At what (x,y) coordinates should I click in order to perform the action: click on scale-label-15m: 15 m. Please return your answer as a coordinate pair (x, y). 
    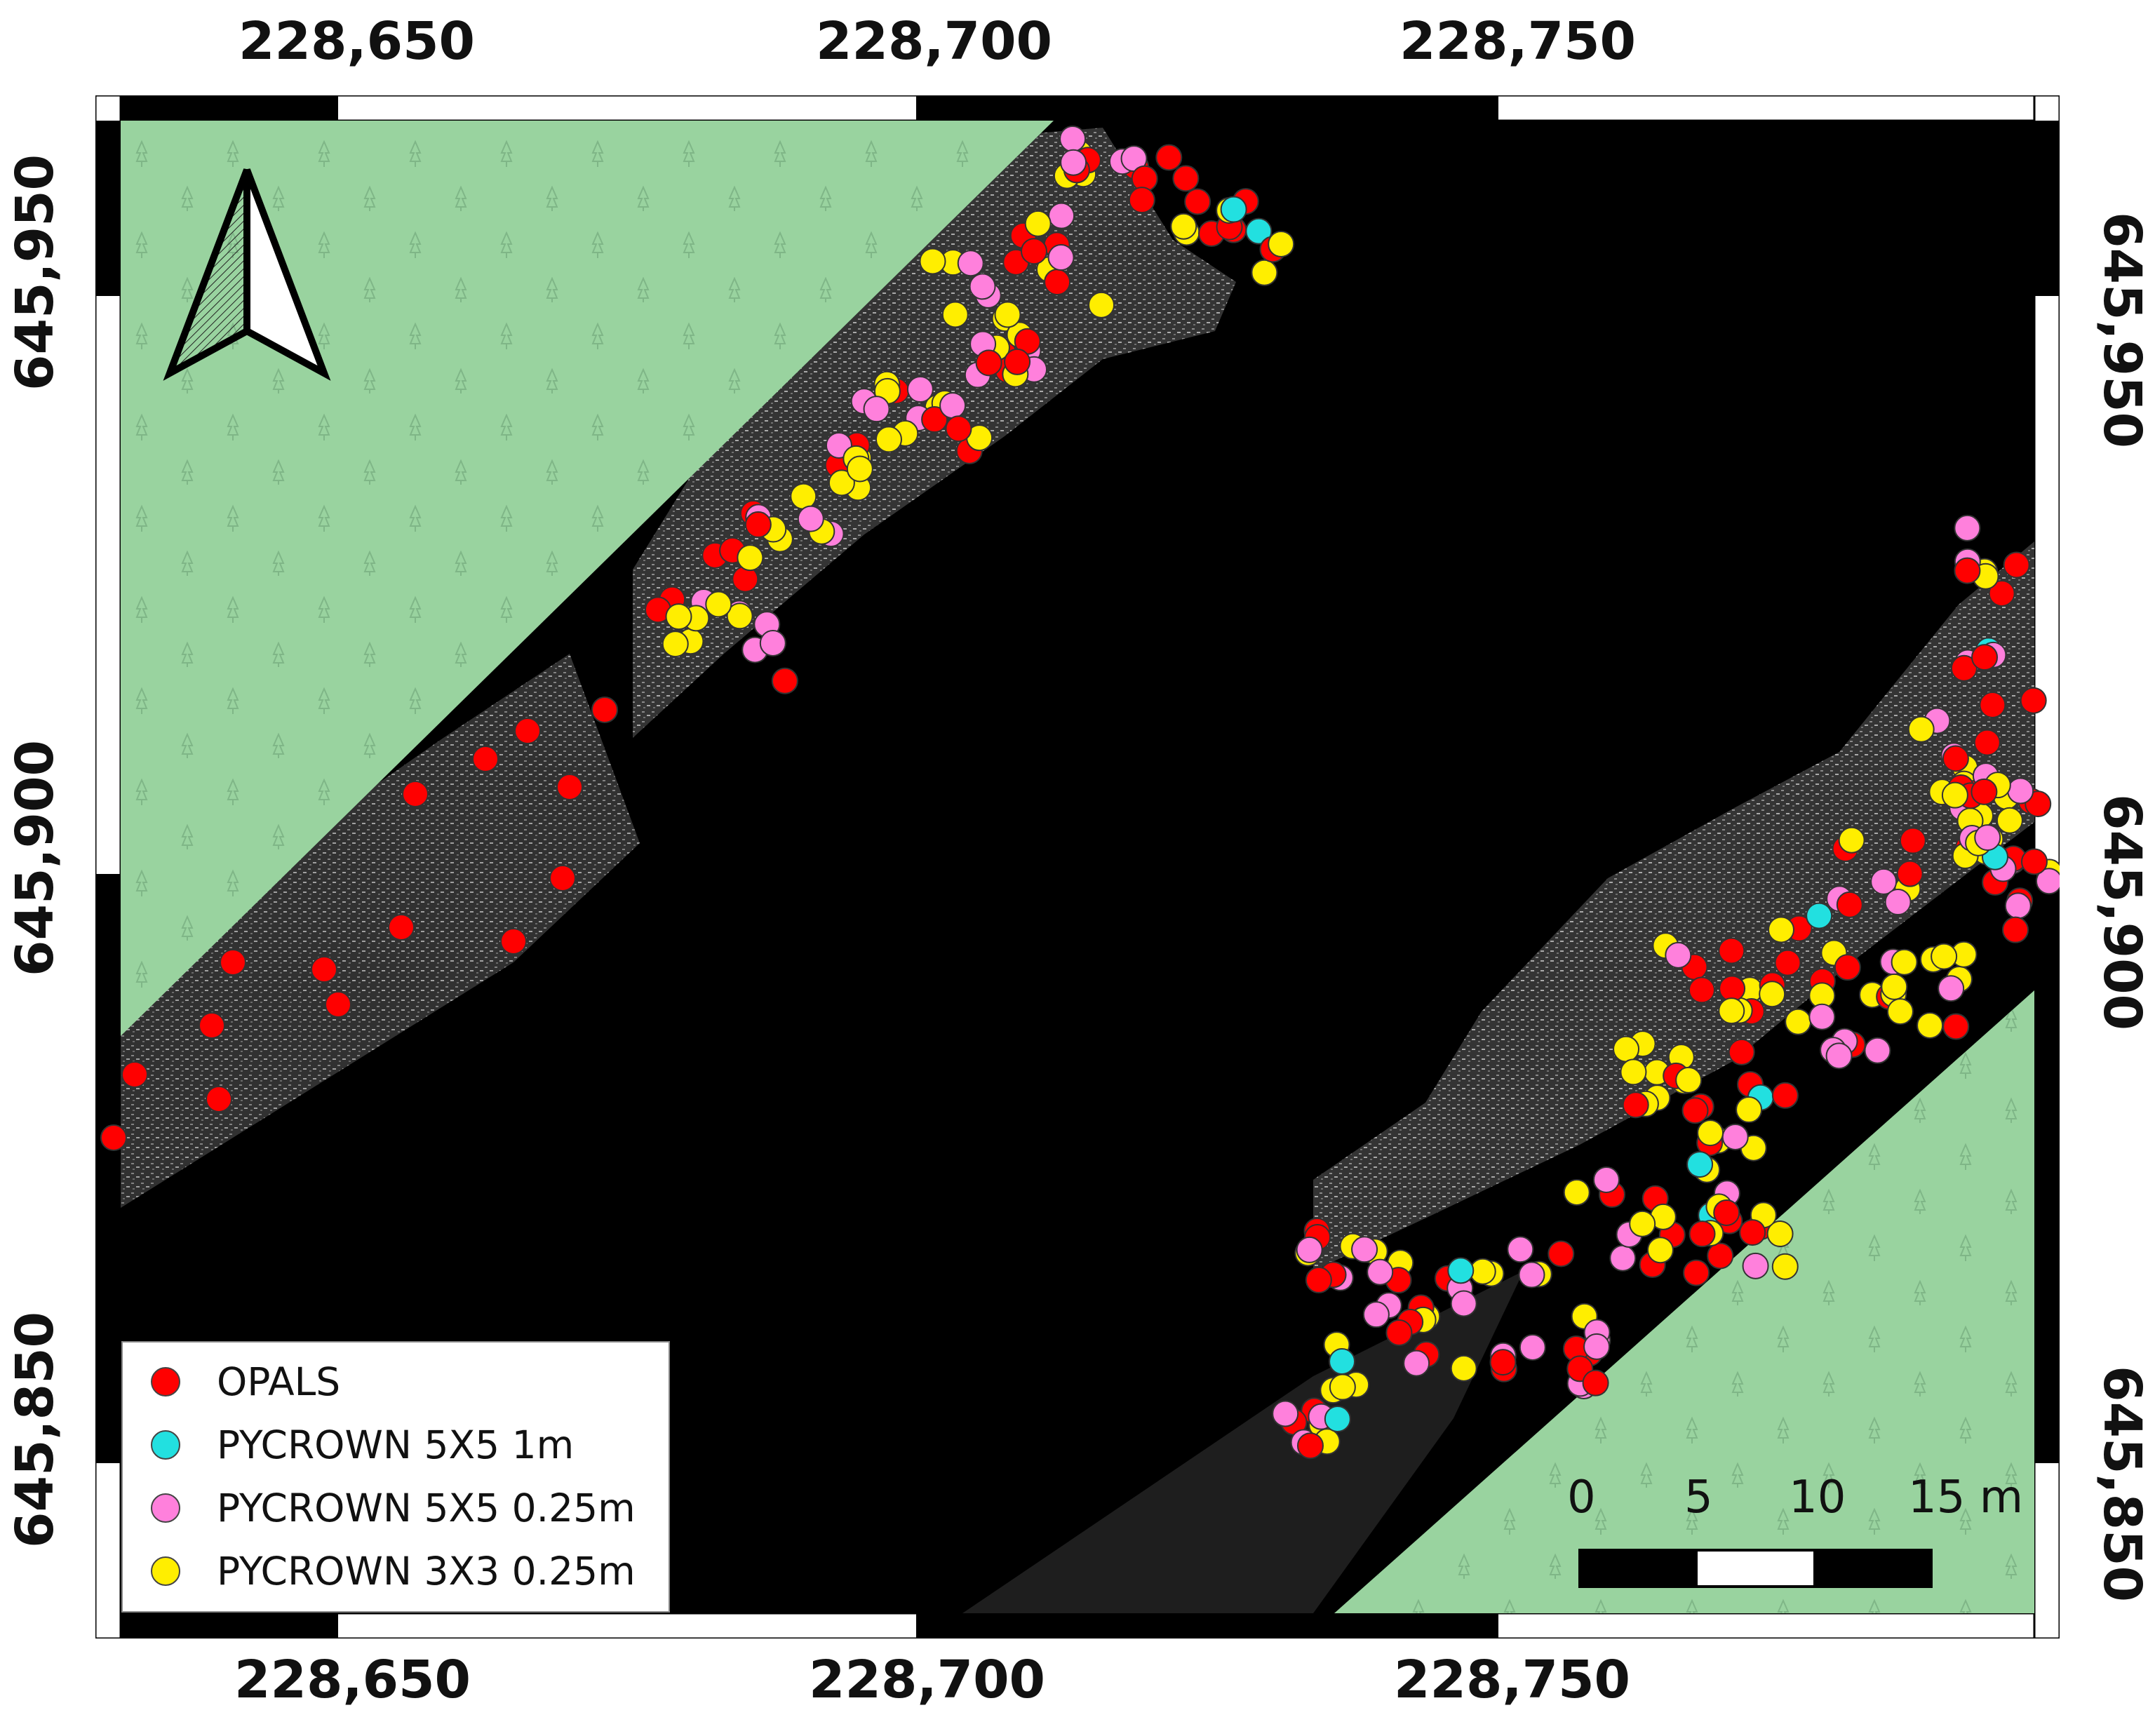
    Looking at the image, I should click on (1966, 1497).